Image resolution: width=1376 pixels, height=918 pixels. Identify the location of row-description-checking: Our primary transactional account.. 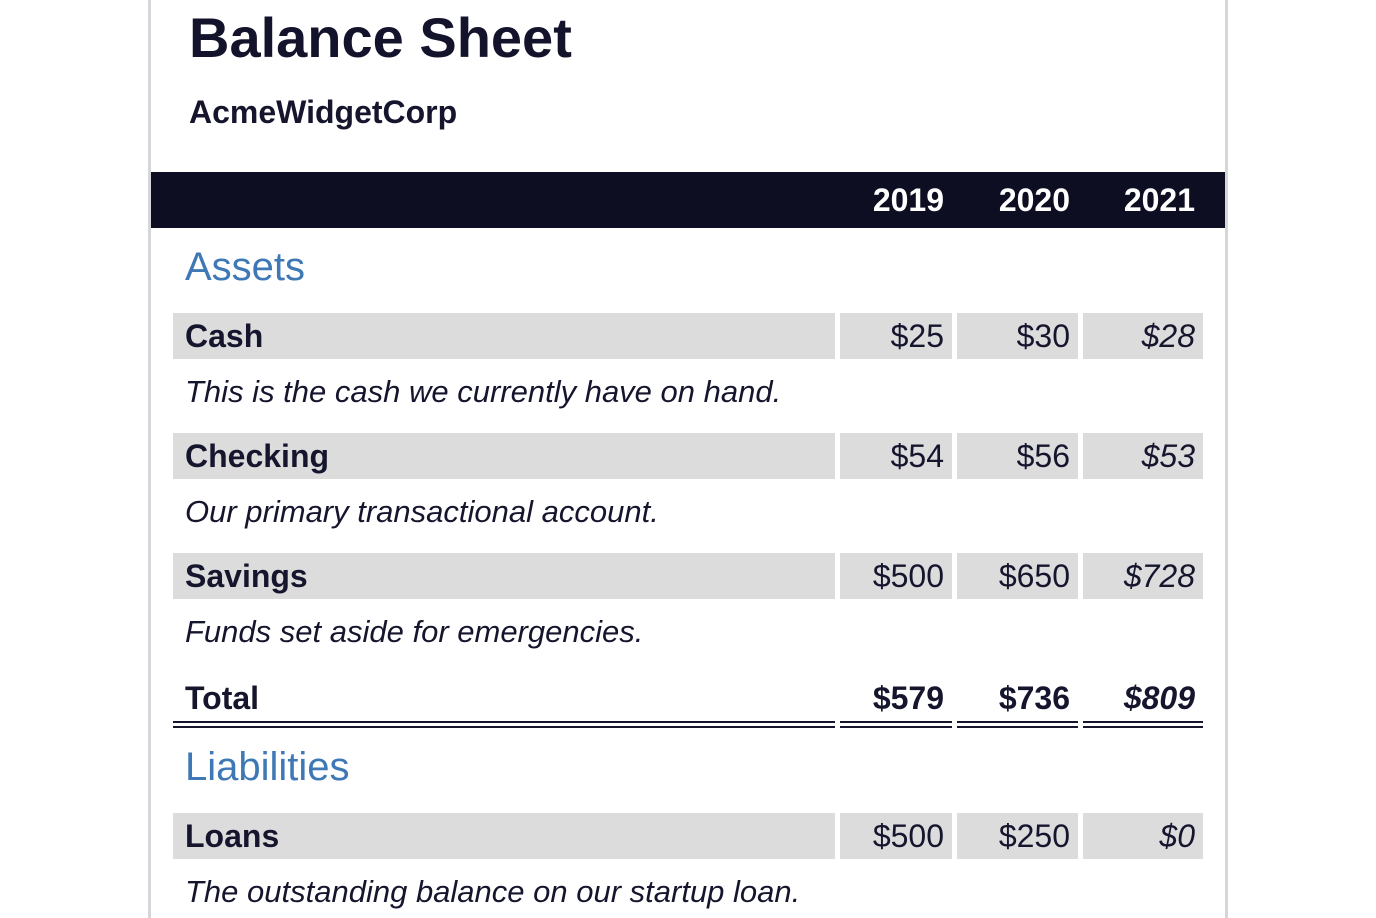
(422, 511).